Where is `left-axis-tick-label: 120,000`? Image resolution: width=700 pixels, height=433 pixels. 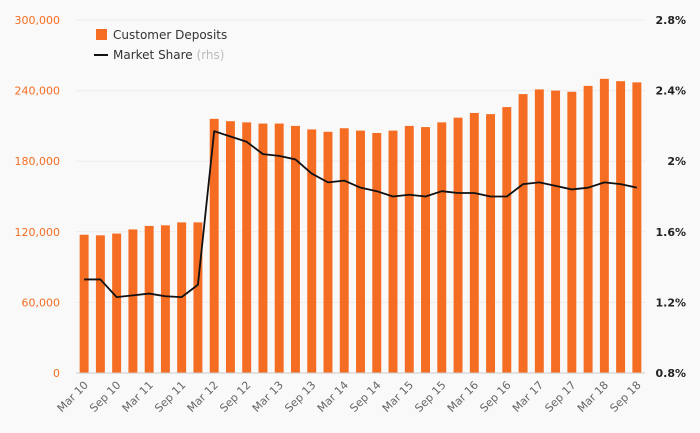 left-axis-tick-label: 120,000 is located at coordinates (38, 232).